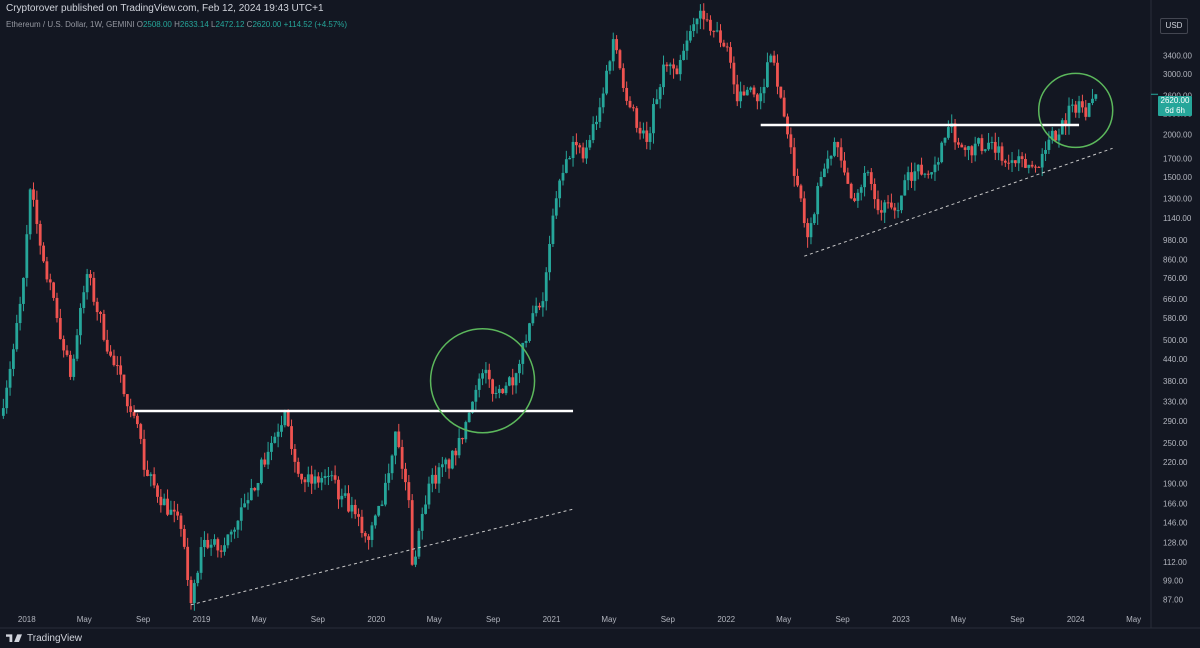  Describe the element at coordinates (139, 24) in the screenshot. I see `open-label: O` at that location.